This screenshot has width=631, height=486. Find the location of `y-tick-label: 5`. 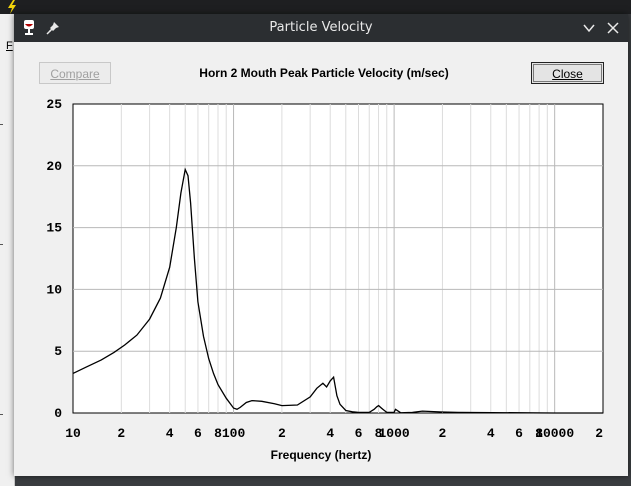

y-tick-label: 5 is located at coordinates (58, 351).